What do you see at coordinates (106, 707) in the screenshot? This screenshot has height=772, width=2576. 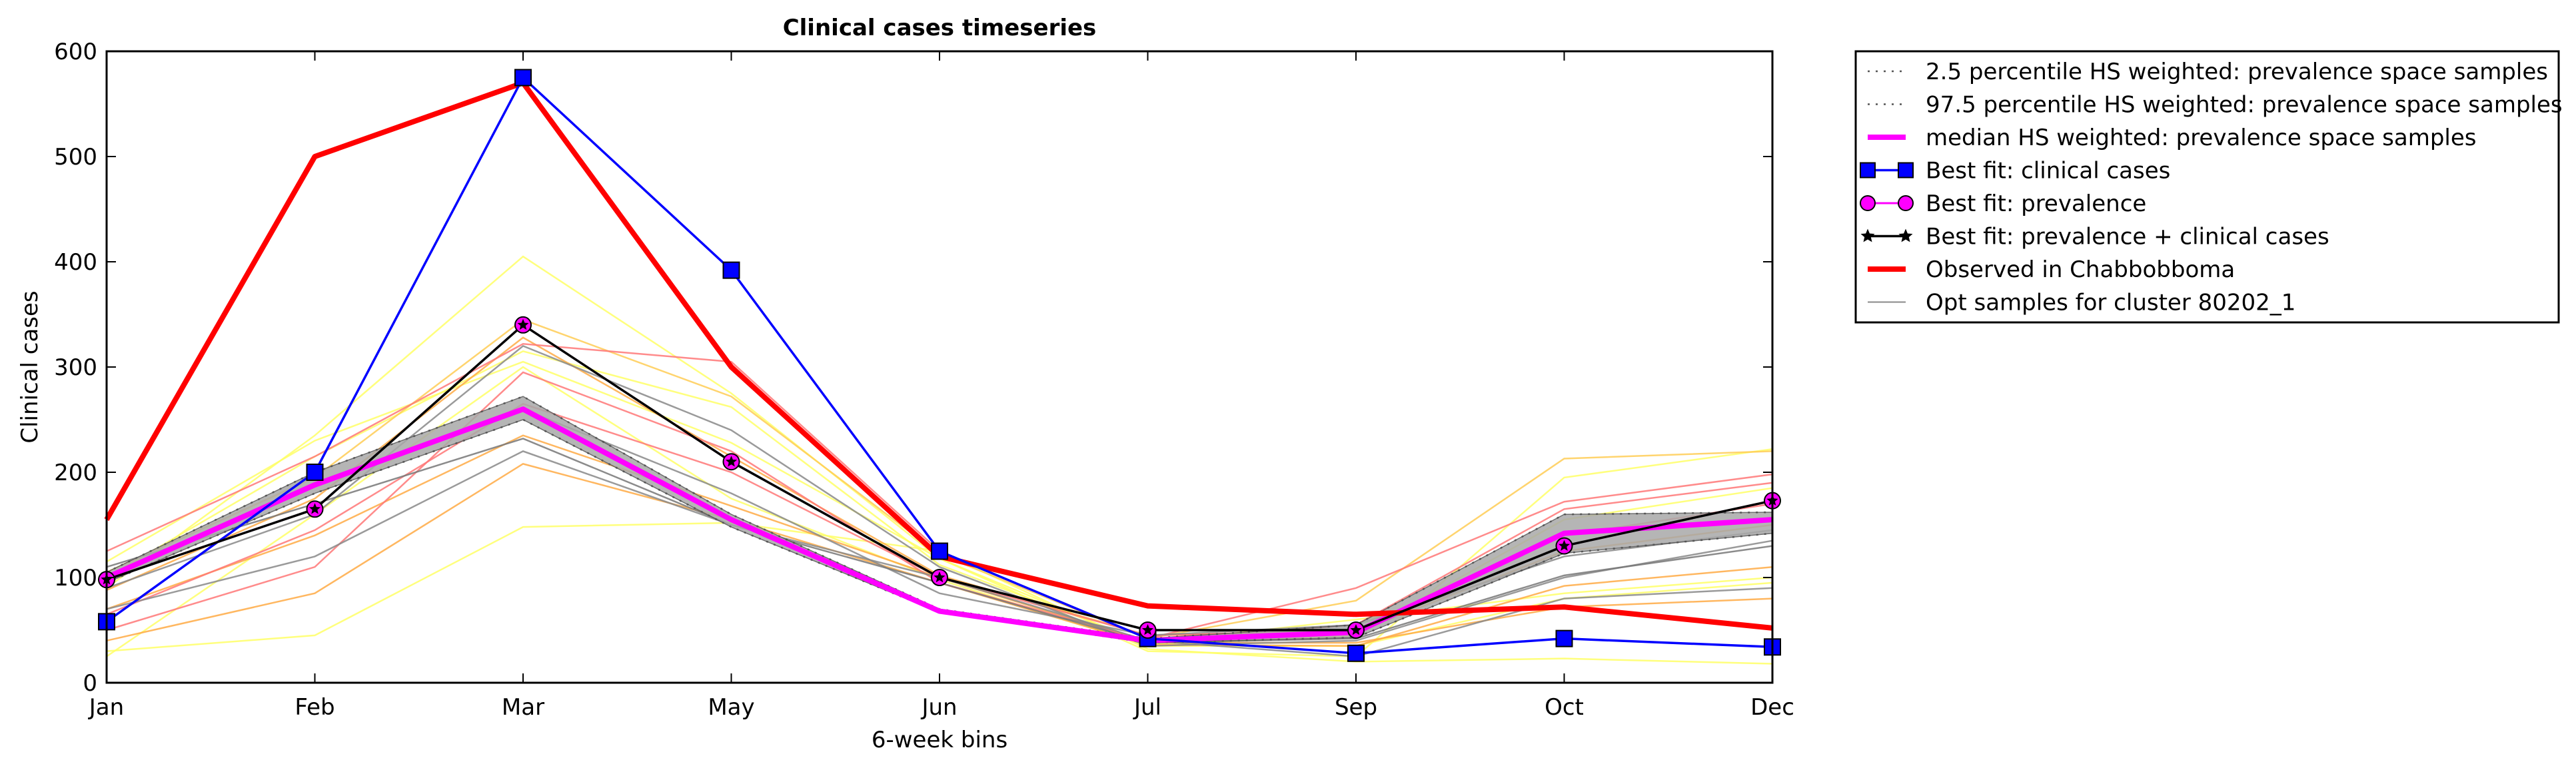 I see `x-tick-label-jan: Jan` at bounding box center [106, 707].